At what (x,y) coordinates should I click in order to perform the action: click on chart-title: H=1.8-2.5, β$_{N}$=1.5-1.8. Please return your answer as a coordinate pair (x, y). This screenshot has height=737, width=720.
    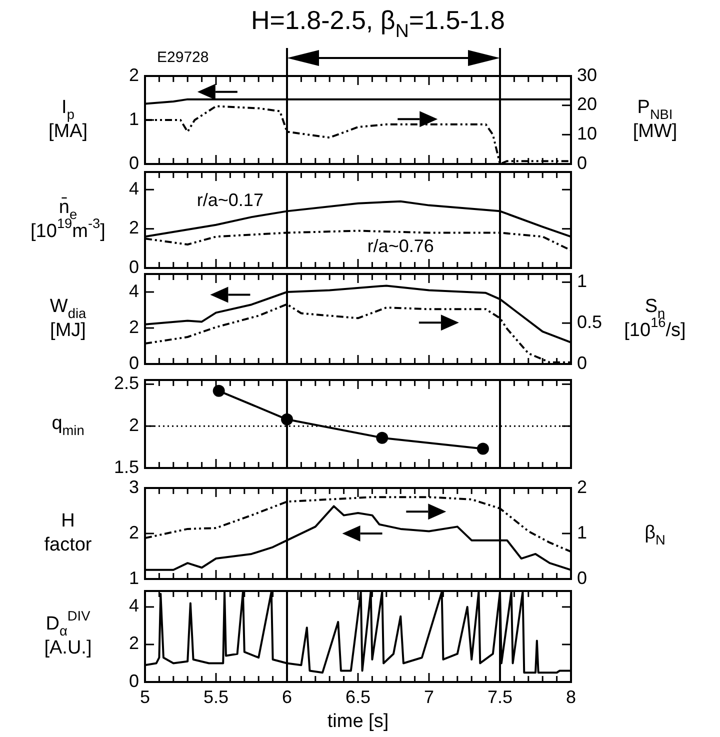
    Looking at the image, I should click on (378, 23).